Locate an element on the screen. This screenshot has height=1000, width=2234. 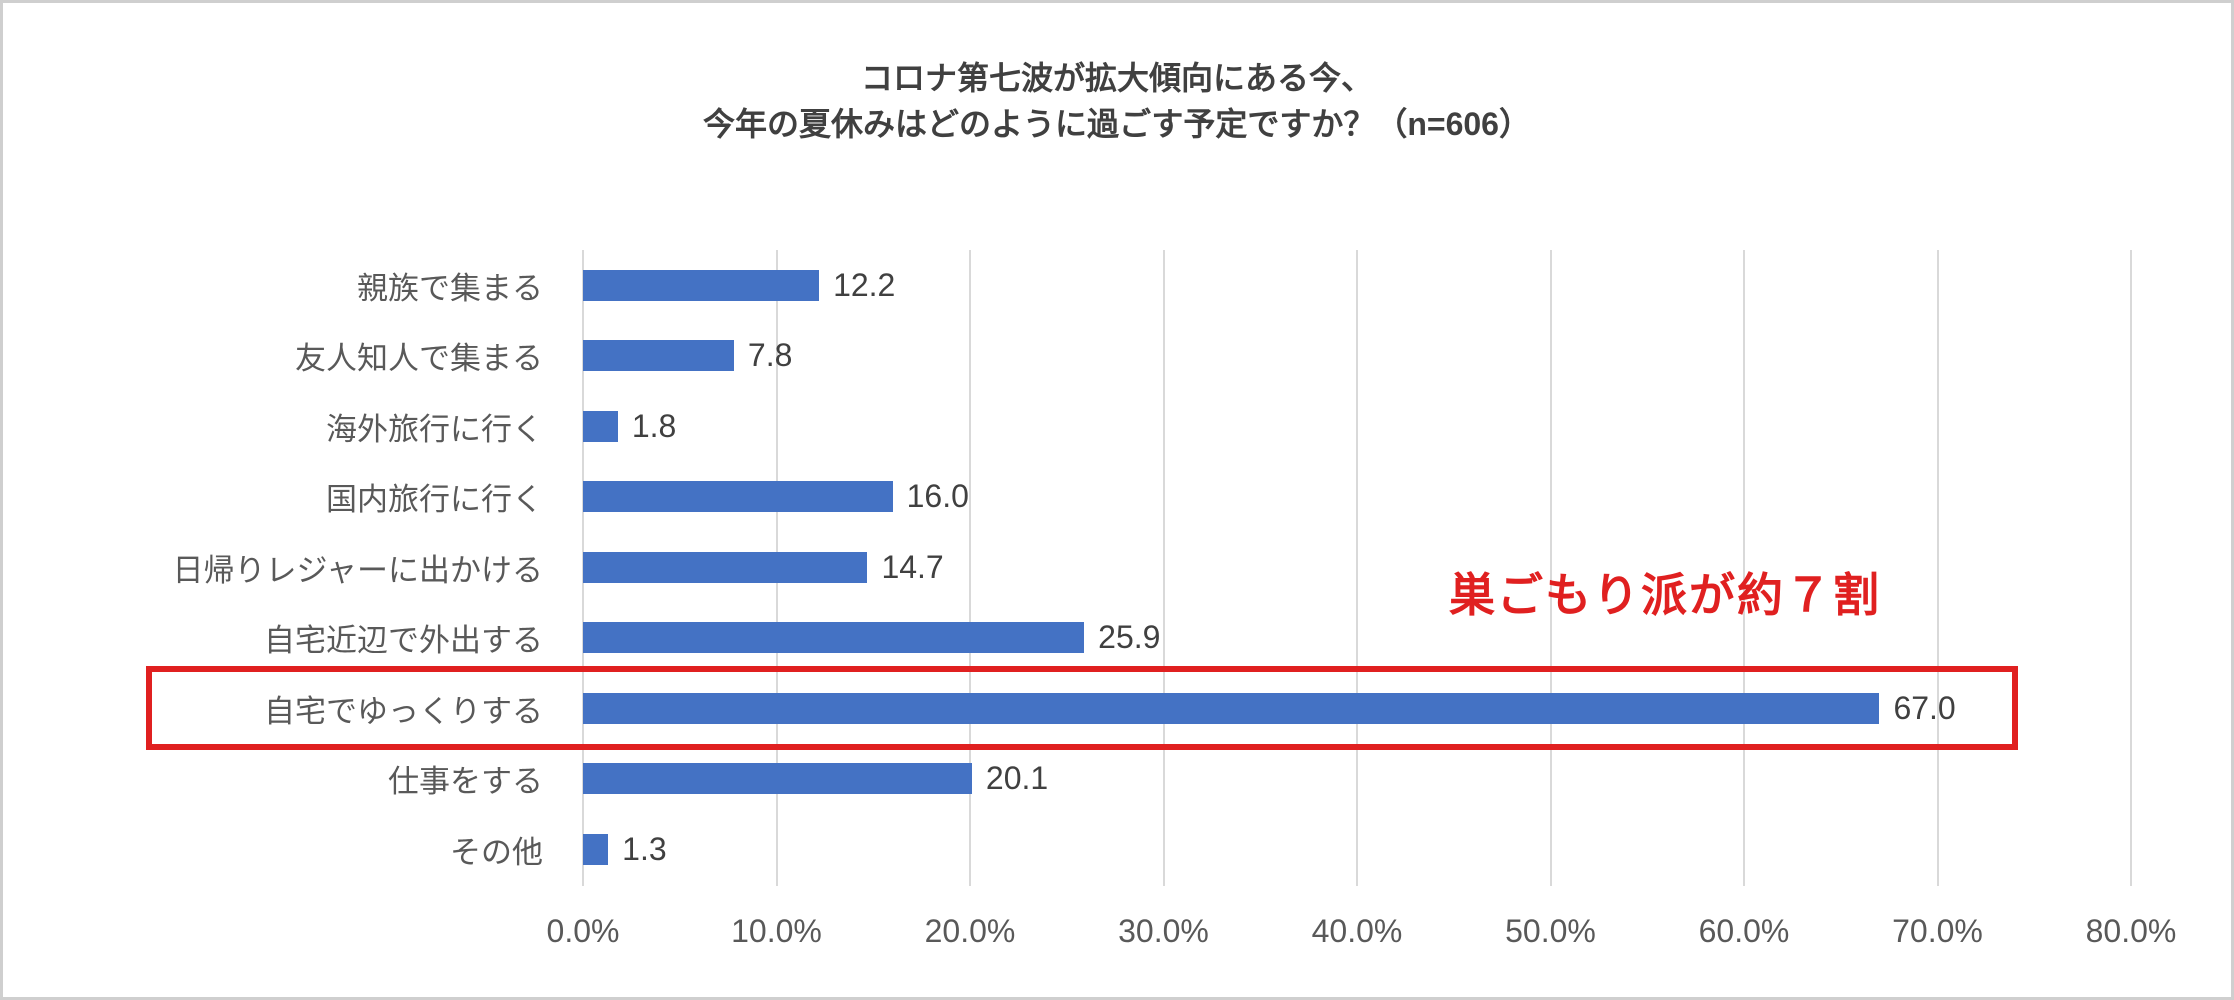
highlight-box is located at coordinates (1082, 708).